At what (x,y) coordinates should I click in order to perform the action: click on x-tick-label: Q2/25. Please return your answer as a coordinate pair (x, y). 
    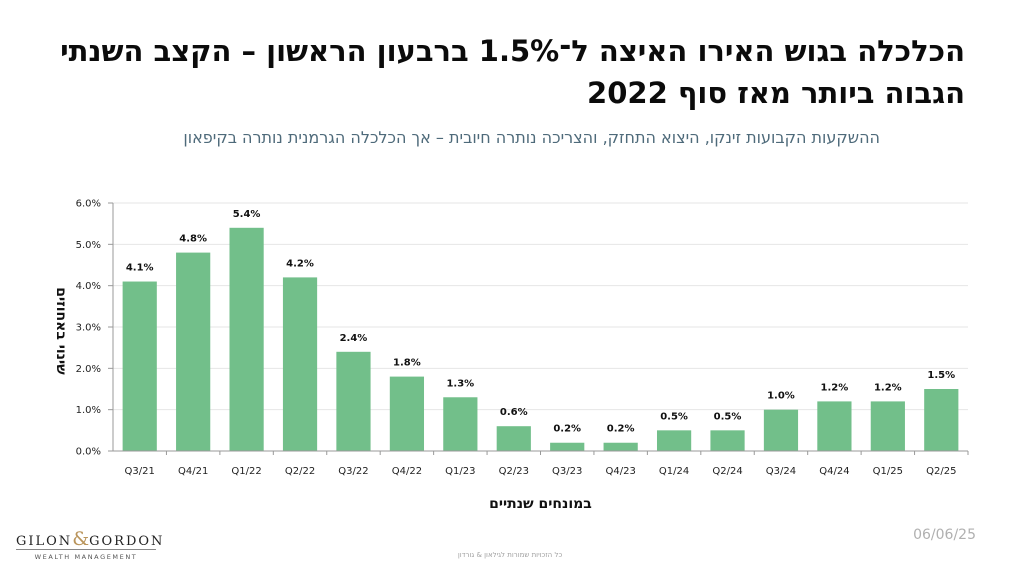
    Looking at the image, I should click on (941, 471).